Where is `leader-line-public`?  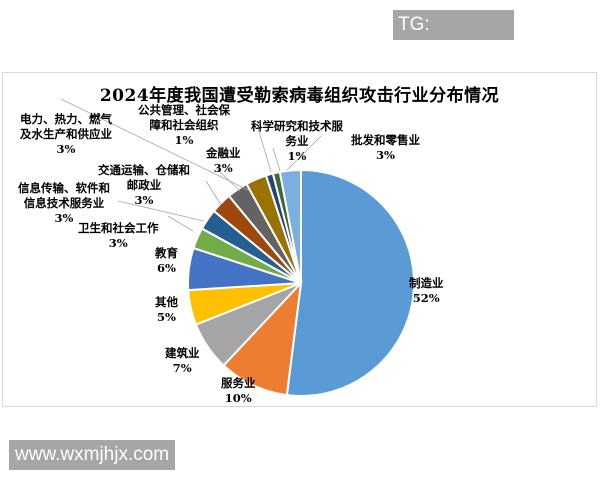
leader-line-public is located at coordinates (264, 150).